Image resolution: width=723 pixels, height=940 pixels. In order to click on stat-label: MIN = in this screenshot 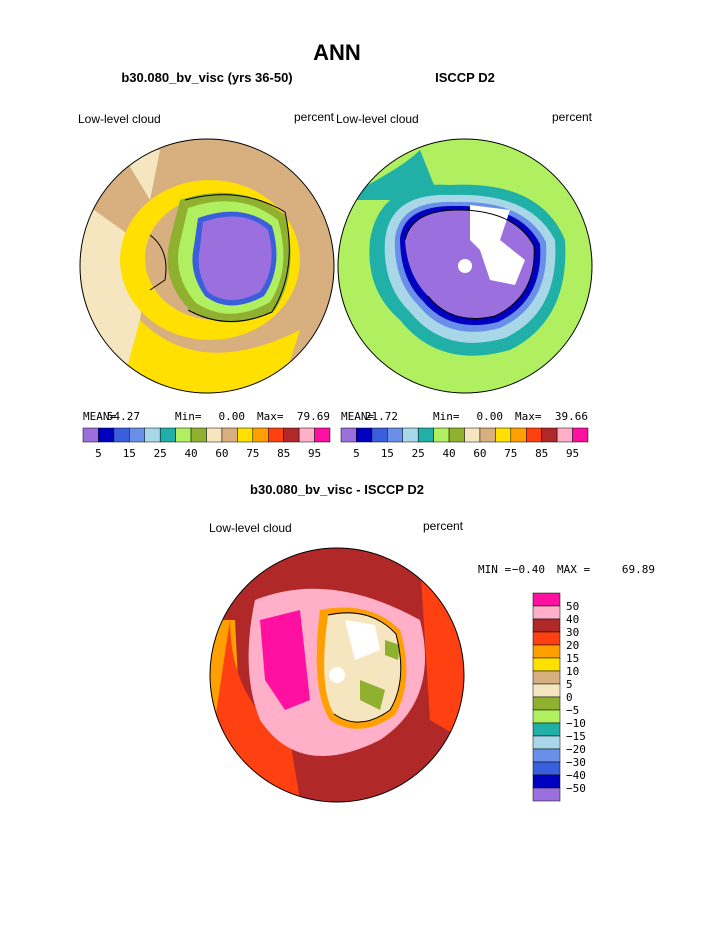, I will do `click(494, 569)`.